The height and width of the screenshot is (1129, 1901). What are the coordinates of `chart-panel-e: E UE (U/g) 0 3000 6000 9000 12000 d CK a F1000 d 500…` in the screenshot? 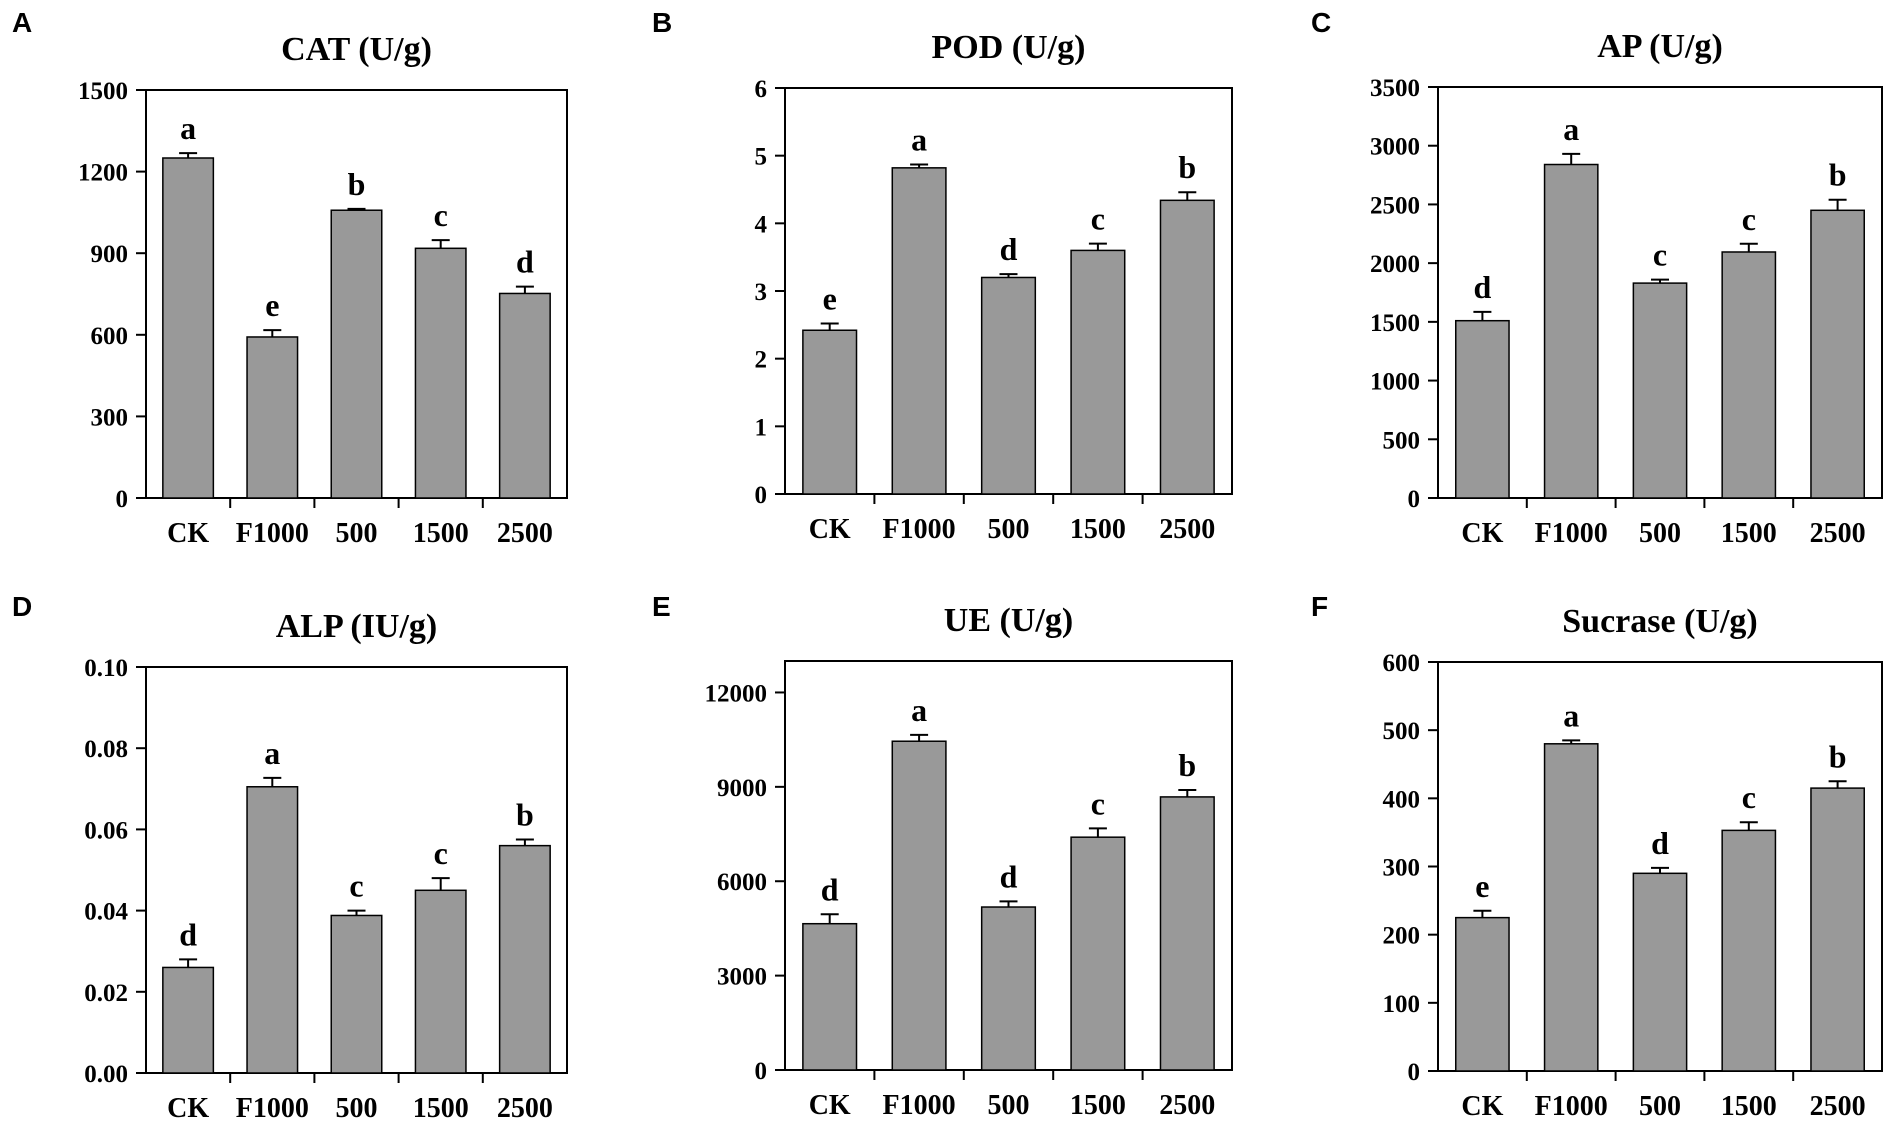 It's located at (942, 856).